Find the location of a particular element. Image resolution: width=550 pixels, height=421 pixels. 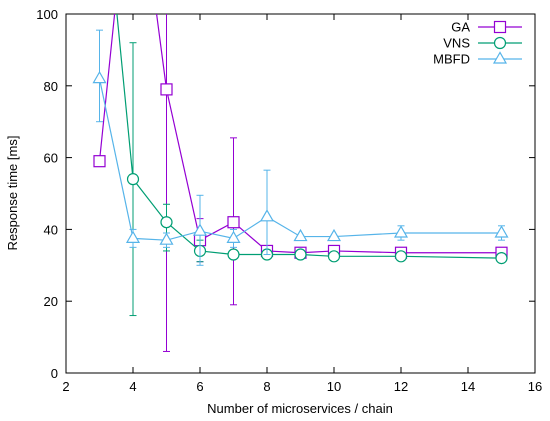

x-tick-label: 6 is located at coordinates (199, 386).